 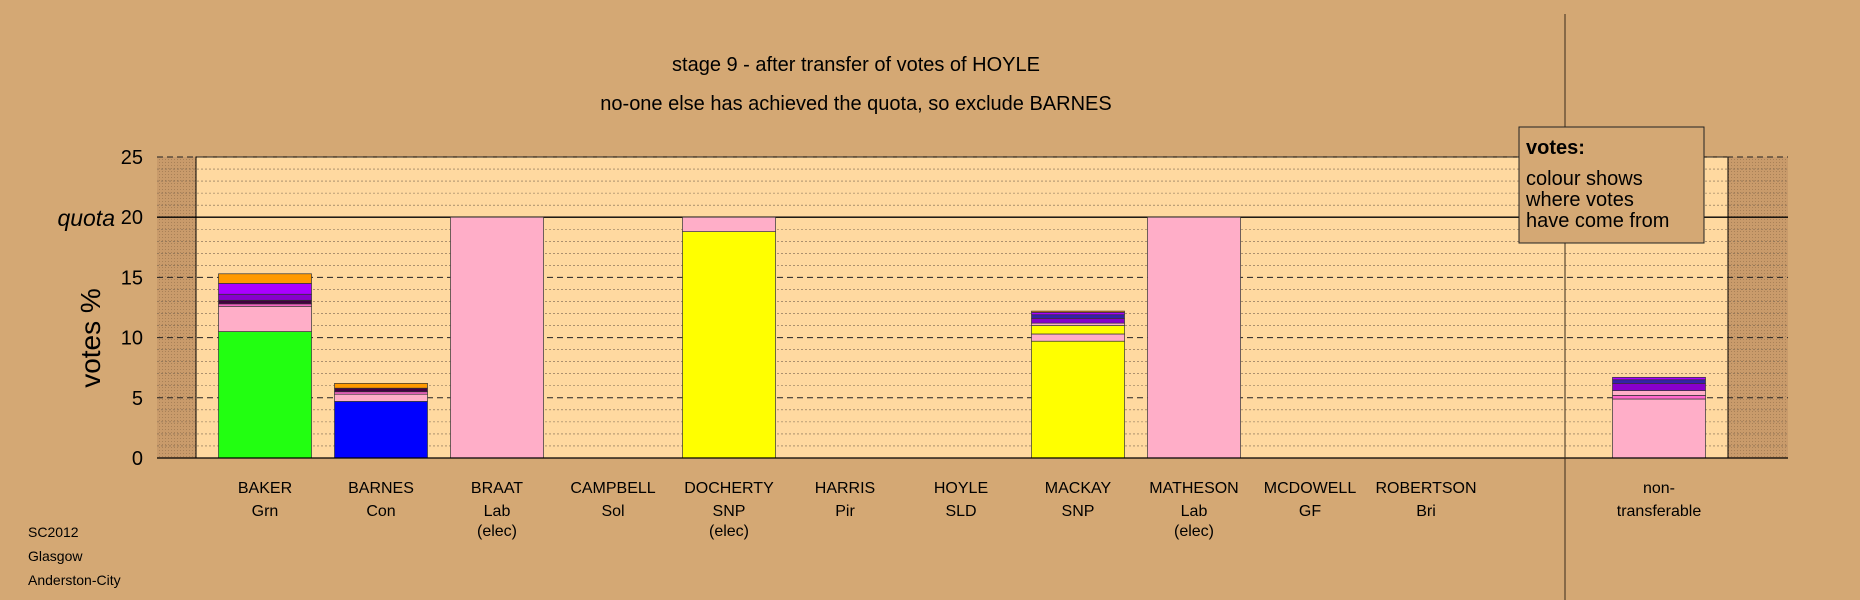 What do you see at coordinates (53, 532) in the screenshot?
I see `footer-line-1: SC2012` at bounding box center [53, 532].